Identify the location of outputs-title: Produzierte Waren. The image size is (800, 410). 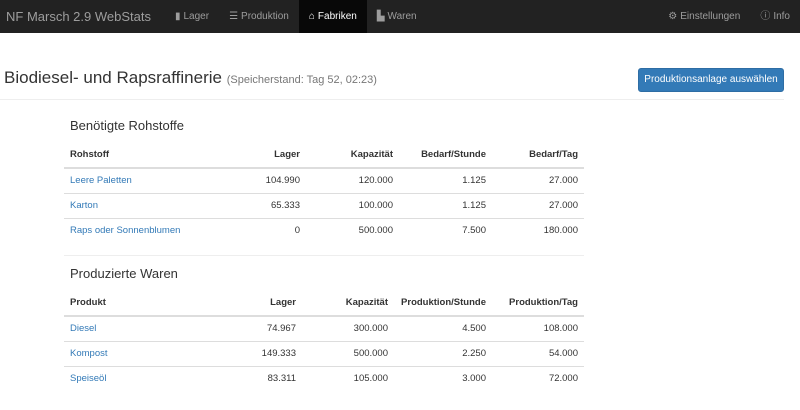
(124, 273).